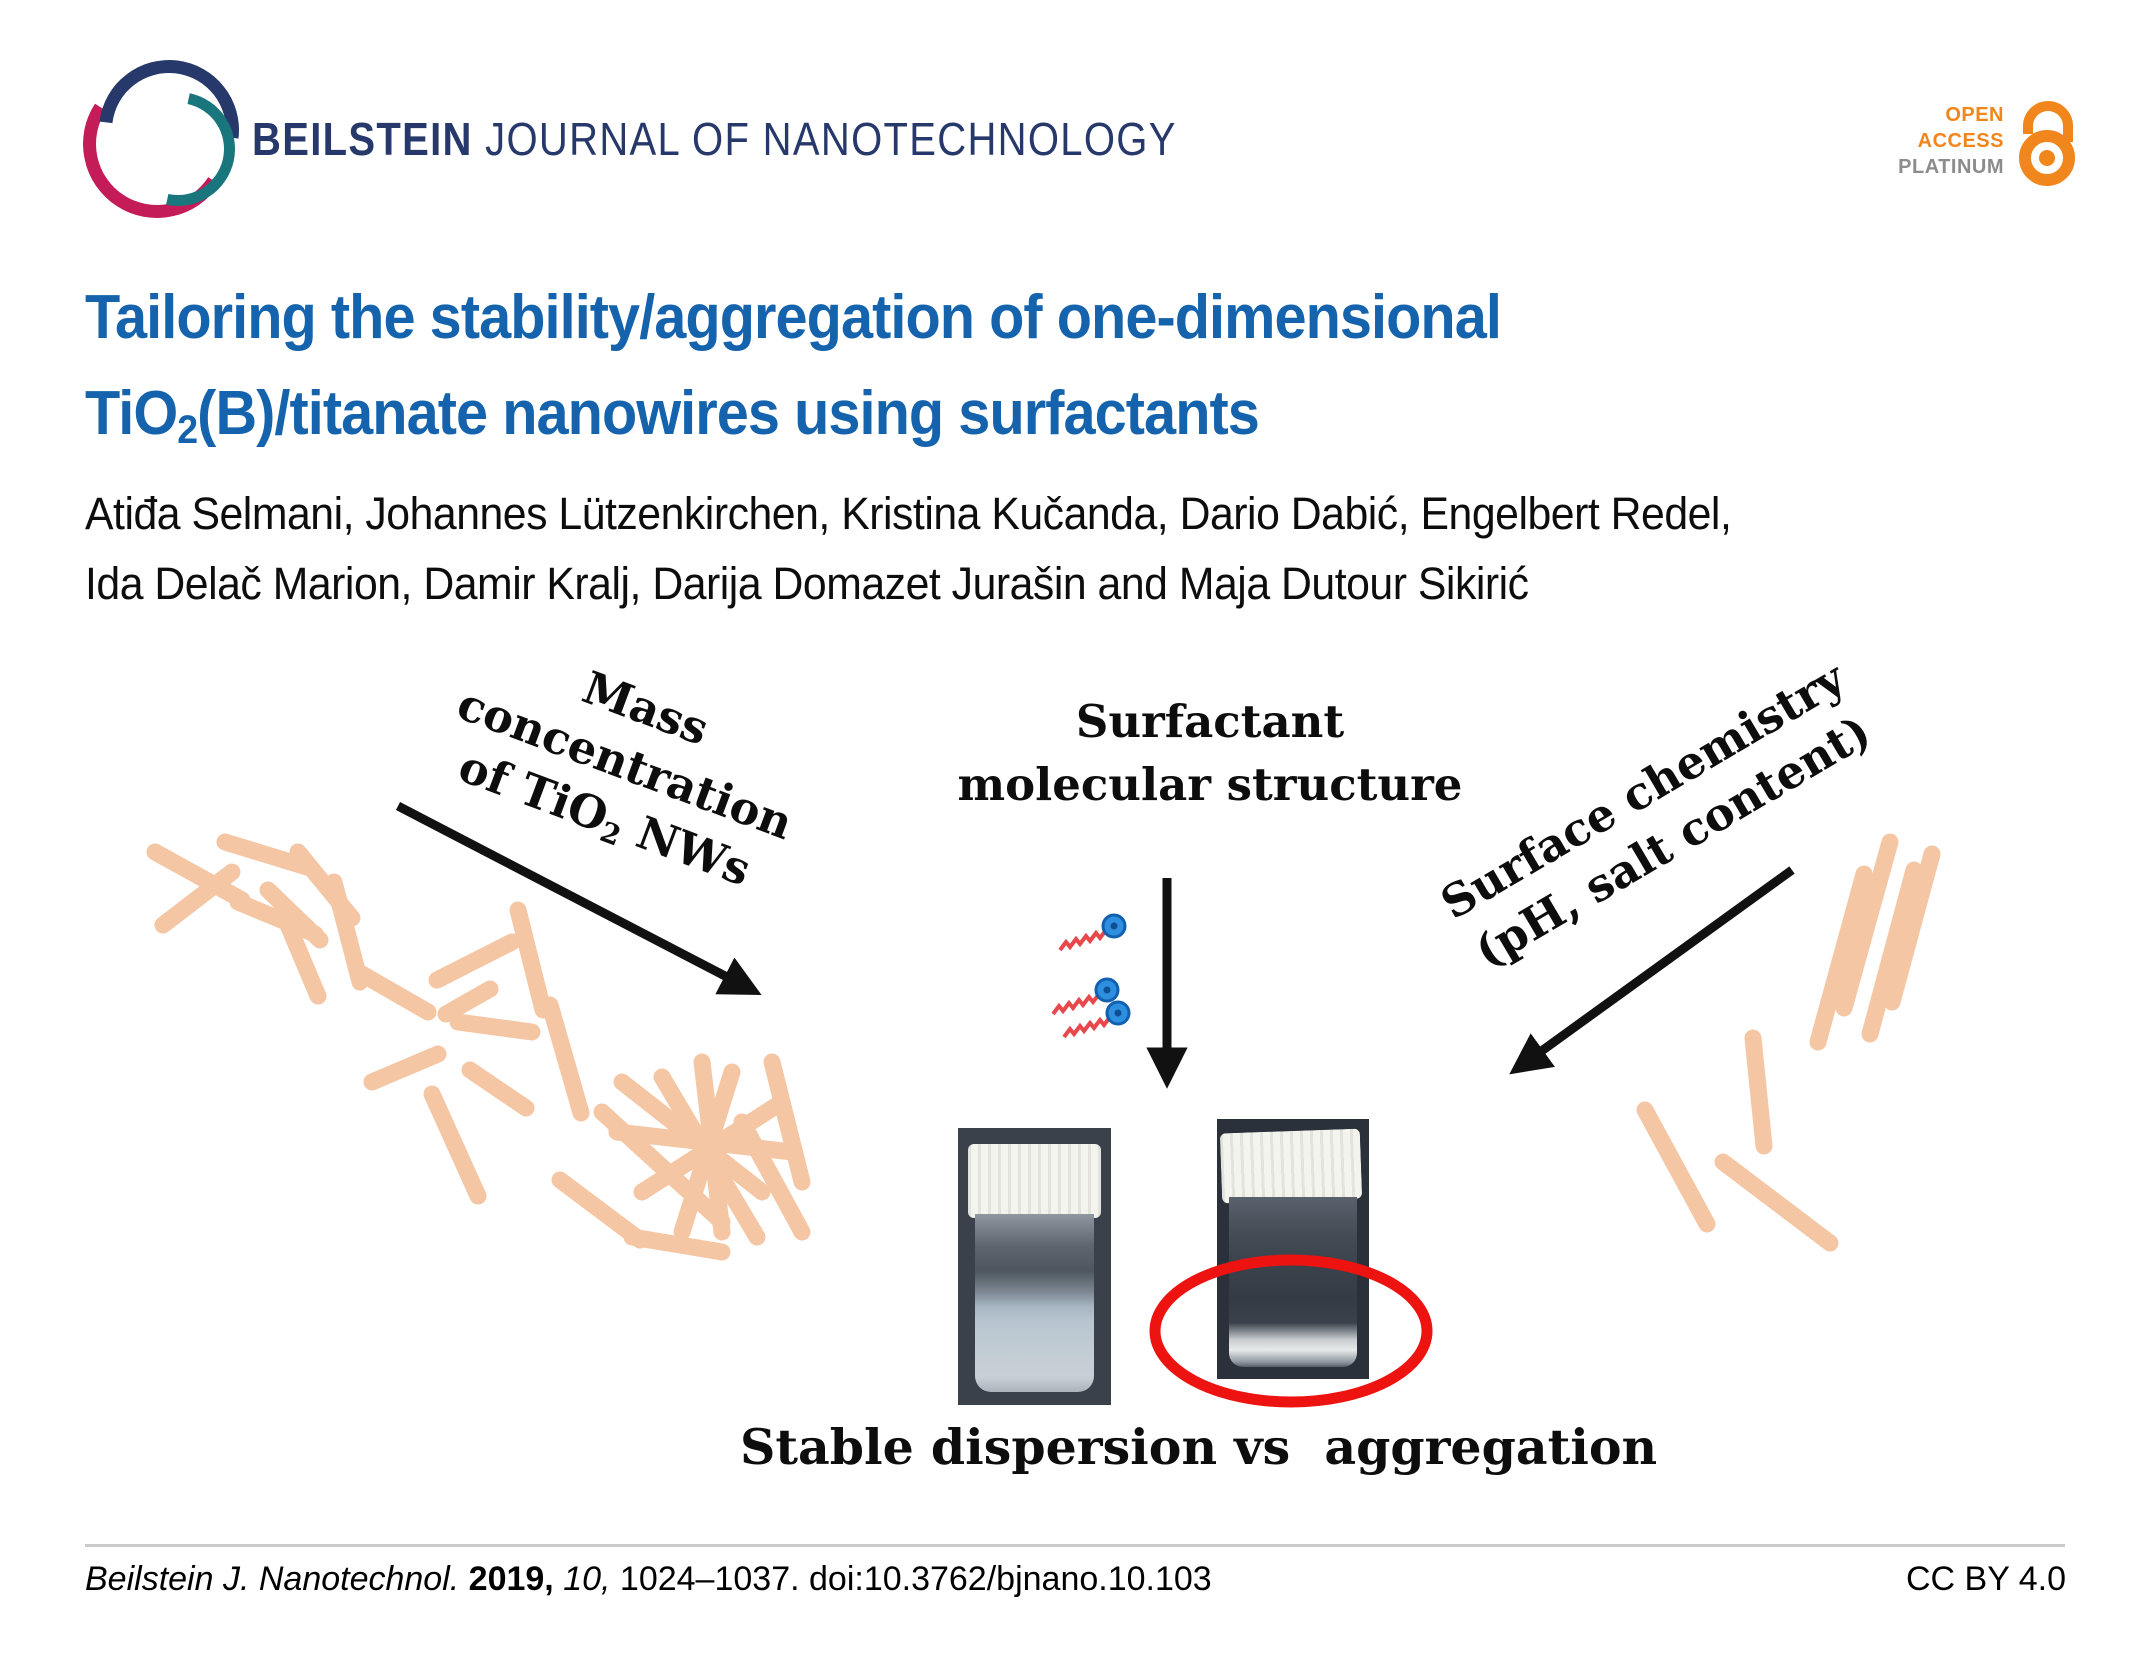  Describe the element at coordinates (728, 413) in the screenshot. I see `title-line2-rest: (B)/titanate nanowires using surfactants` at that location.